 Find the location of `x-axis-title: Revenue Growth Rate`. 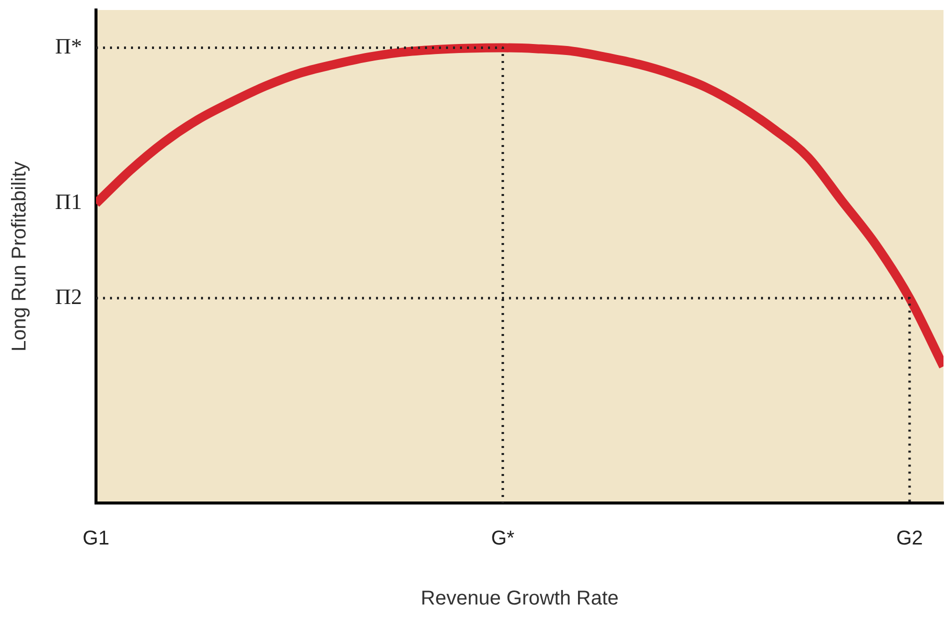

x-axis-title: Revenue Growth Rate is located at coordinates (519, 599).